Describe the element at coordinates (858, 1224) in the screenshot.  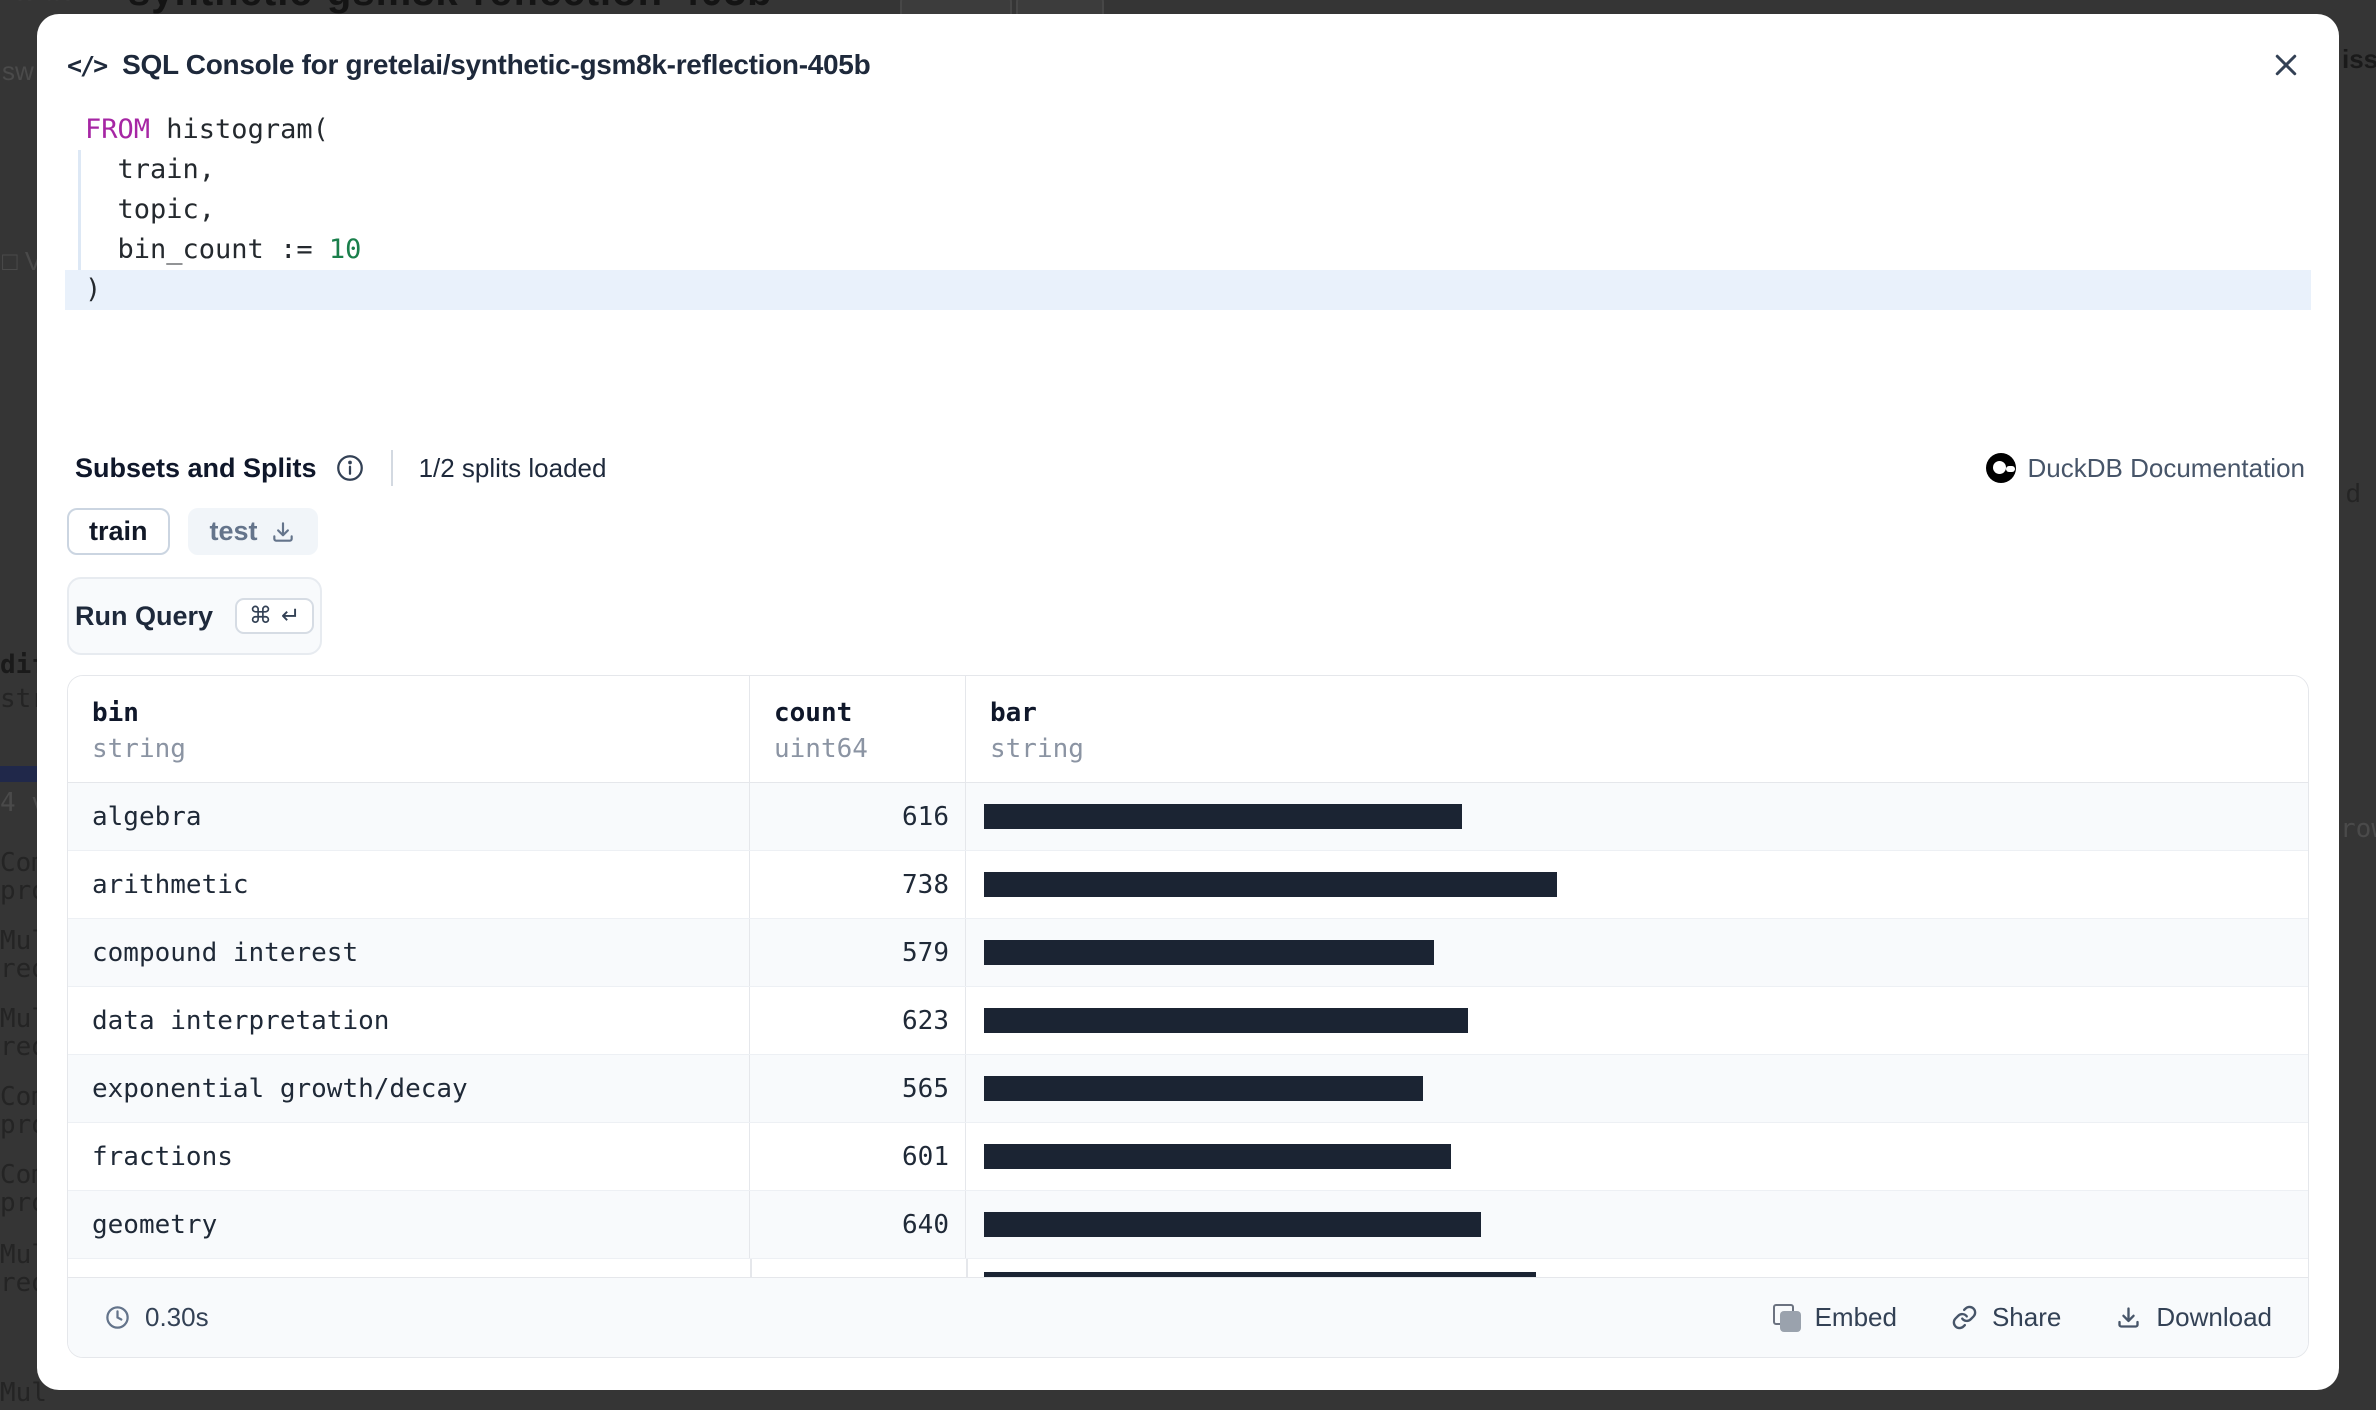
I see `count-cell: 640` at that location.